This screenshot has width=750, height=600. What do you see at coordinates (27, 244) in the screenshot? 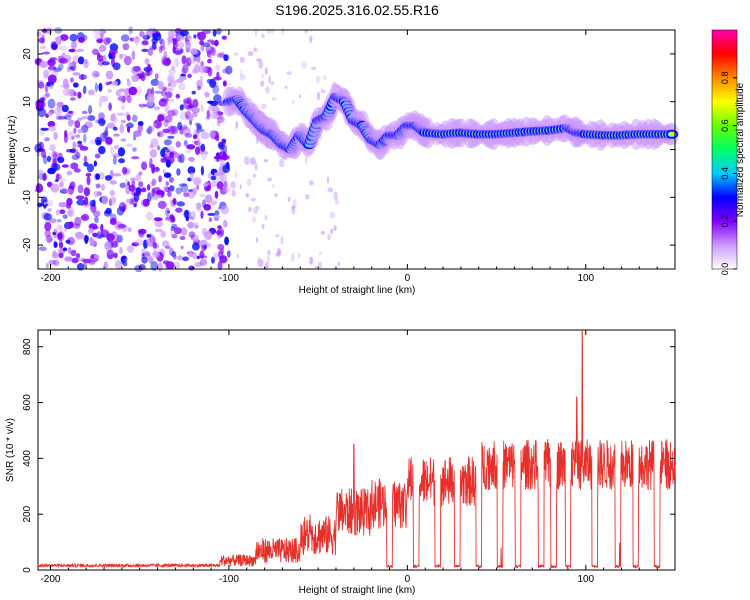
I see `y-tick-label: -20` at bounding box center [27, 244].